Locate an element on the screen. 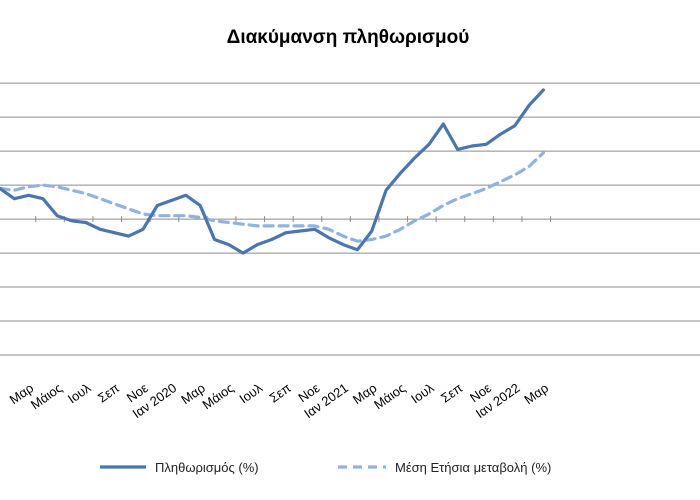  x-tick-label-15: Σεπ is located at coordinates (451, 392).